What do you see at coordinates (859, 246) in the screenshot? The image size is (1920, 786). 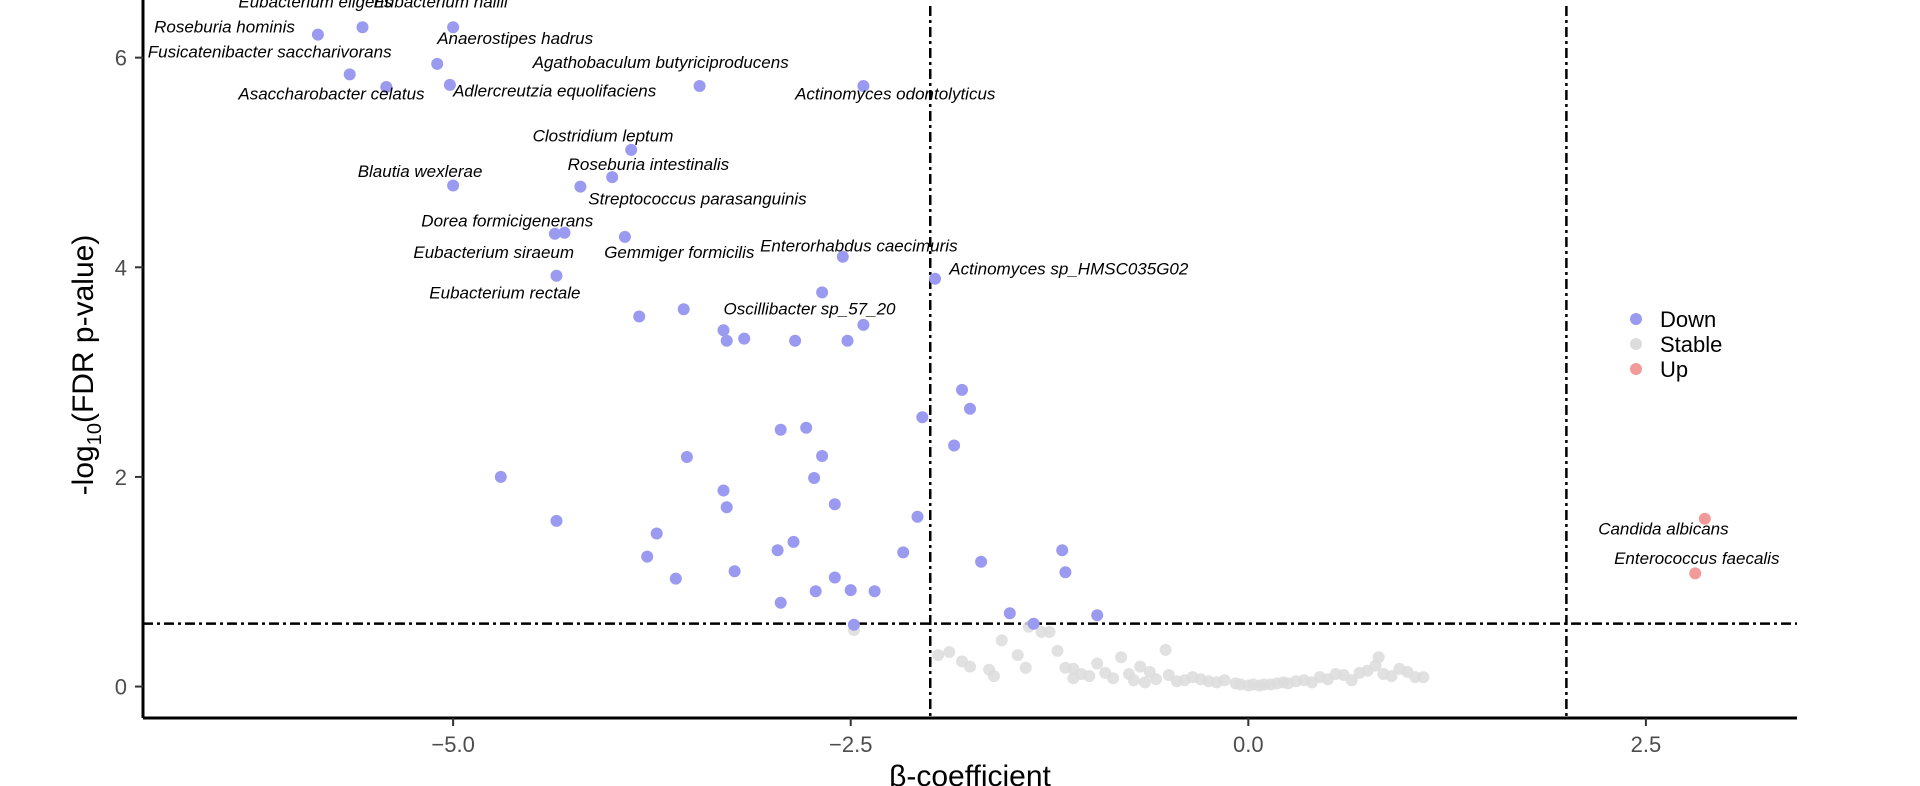 I see `point-label: Enterorhabdus caecimuris` at bounding box center [859, 246].